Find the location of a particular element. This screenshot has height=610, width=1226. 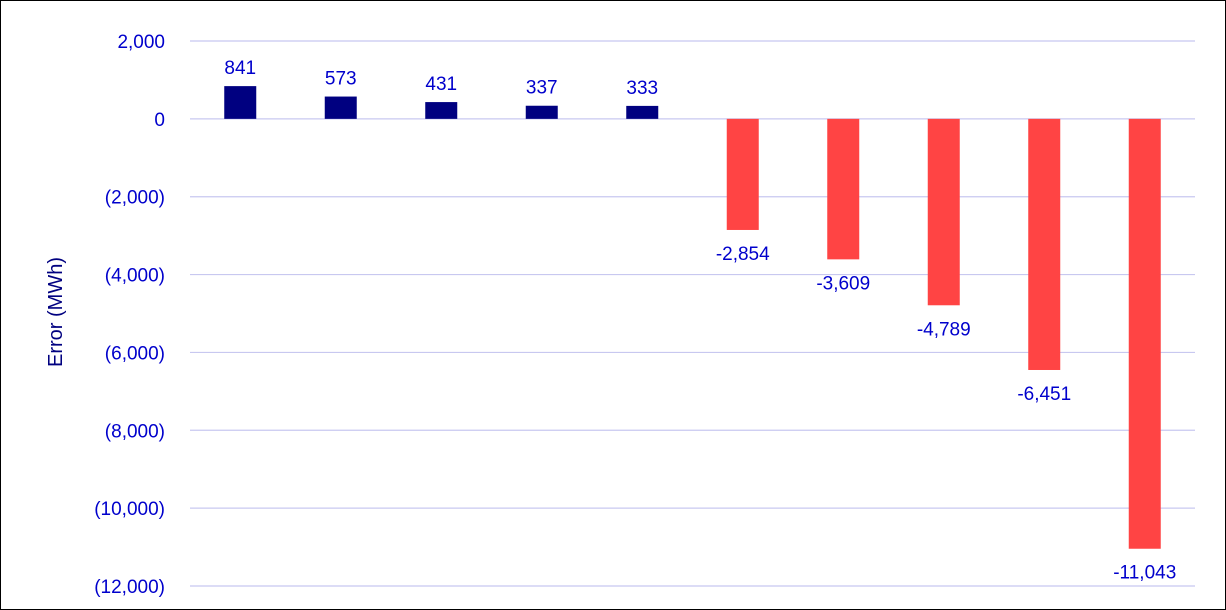

data-label: -4,789 is located at coordinates (944, 329).